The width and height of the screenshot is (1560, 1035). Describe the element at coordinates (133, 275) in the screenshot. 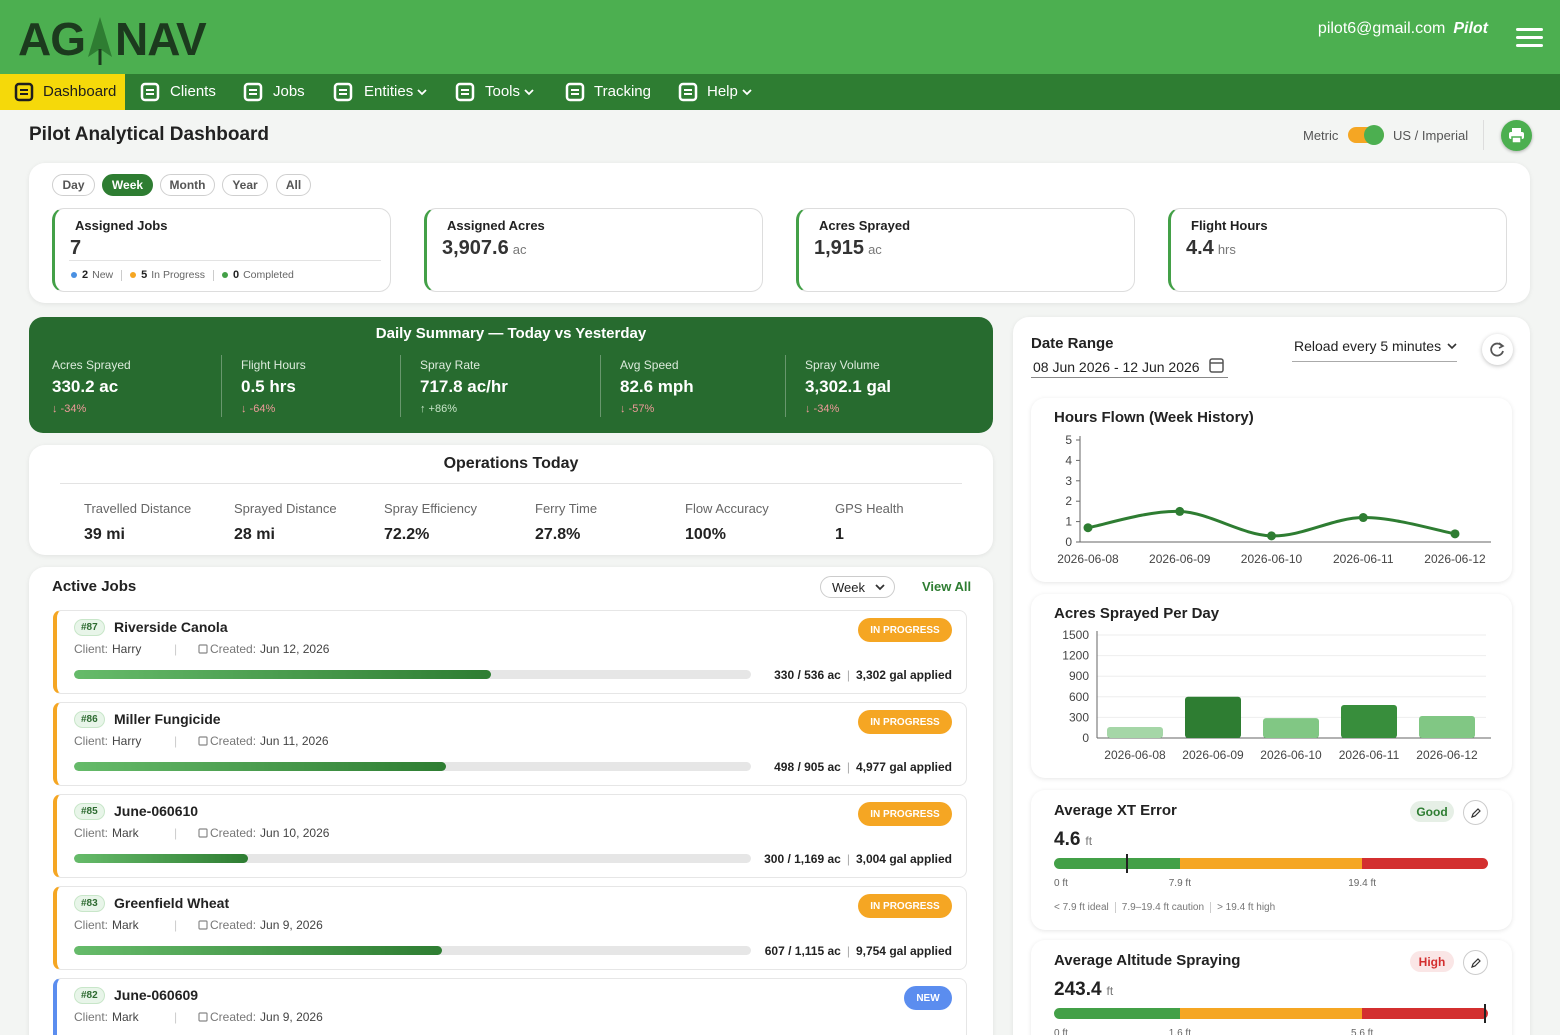

I see `status-dot` at that location.